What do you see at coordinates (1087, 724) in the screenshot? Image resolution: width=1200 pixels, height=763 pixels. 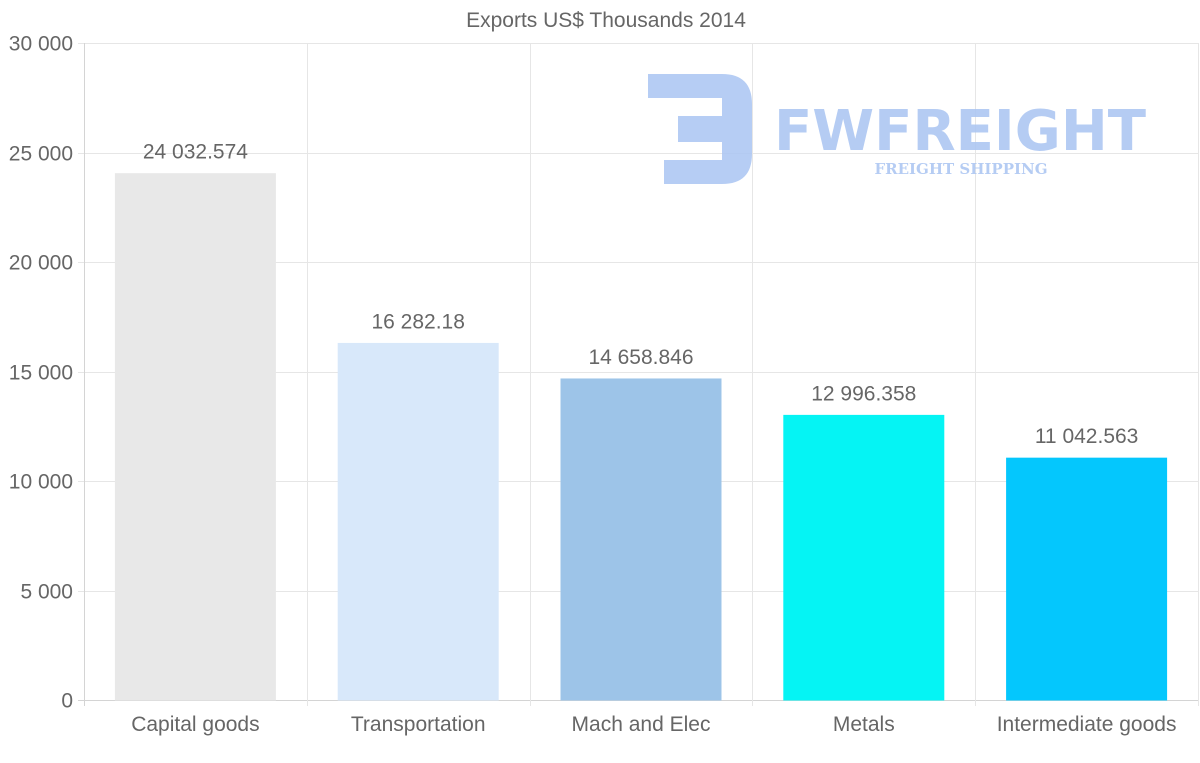 I see `x-tick-label: Intermediate goods` at bounding box center [1087, 724].